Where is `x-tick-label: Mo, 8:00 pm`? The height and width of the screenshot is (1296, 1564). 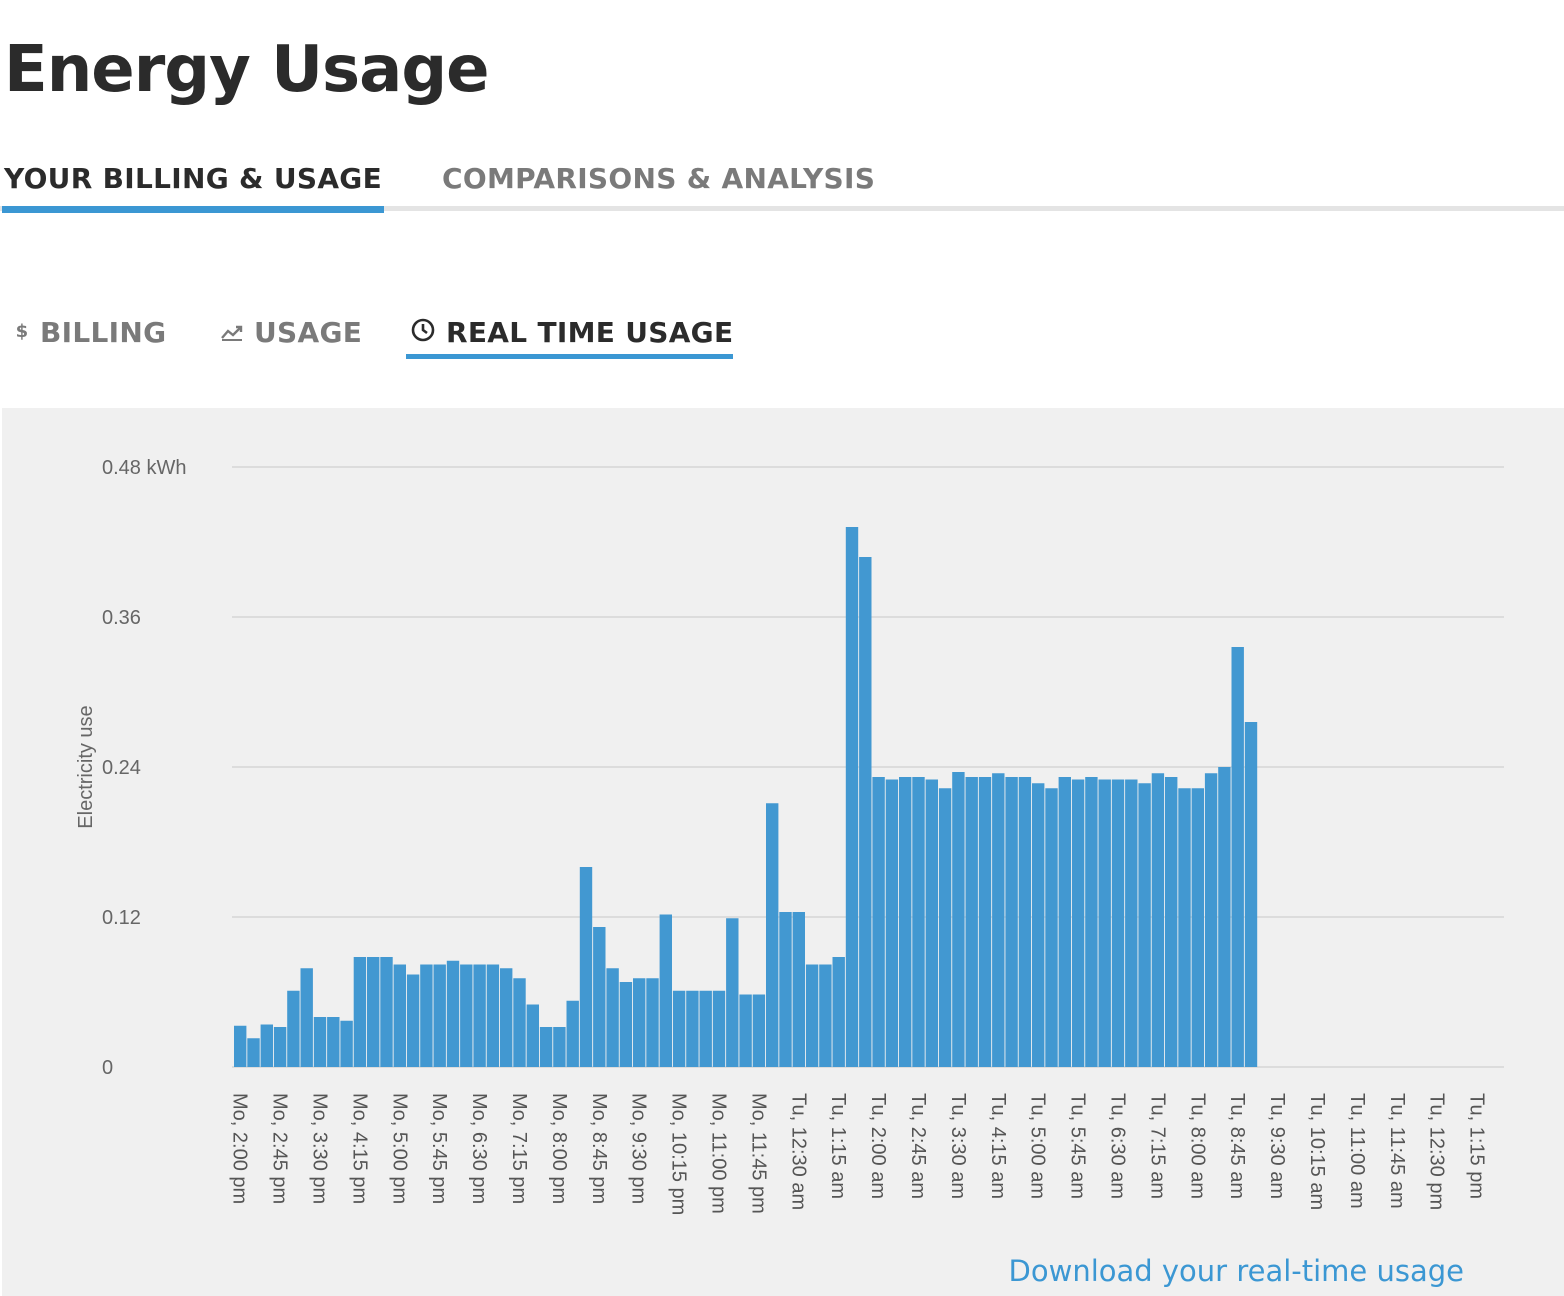
x-tick-label: Mo, 8:00 pm is located at coordinates (559, 1148).